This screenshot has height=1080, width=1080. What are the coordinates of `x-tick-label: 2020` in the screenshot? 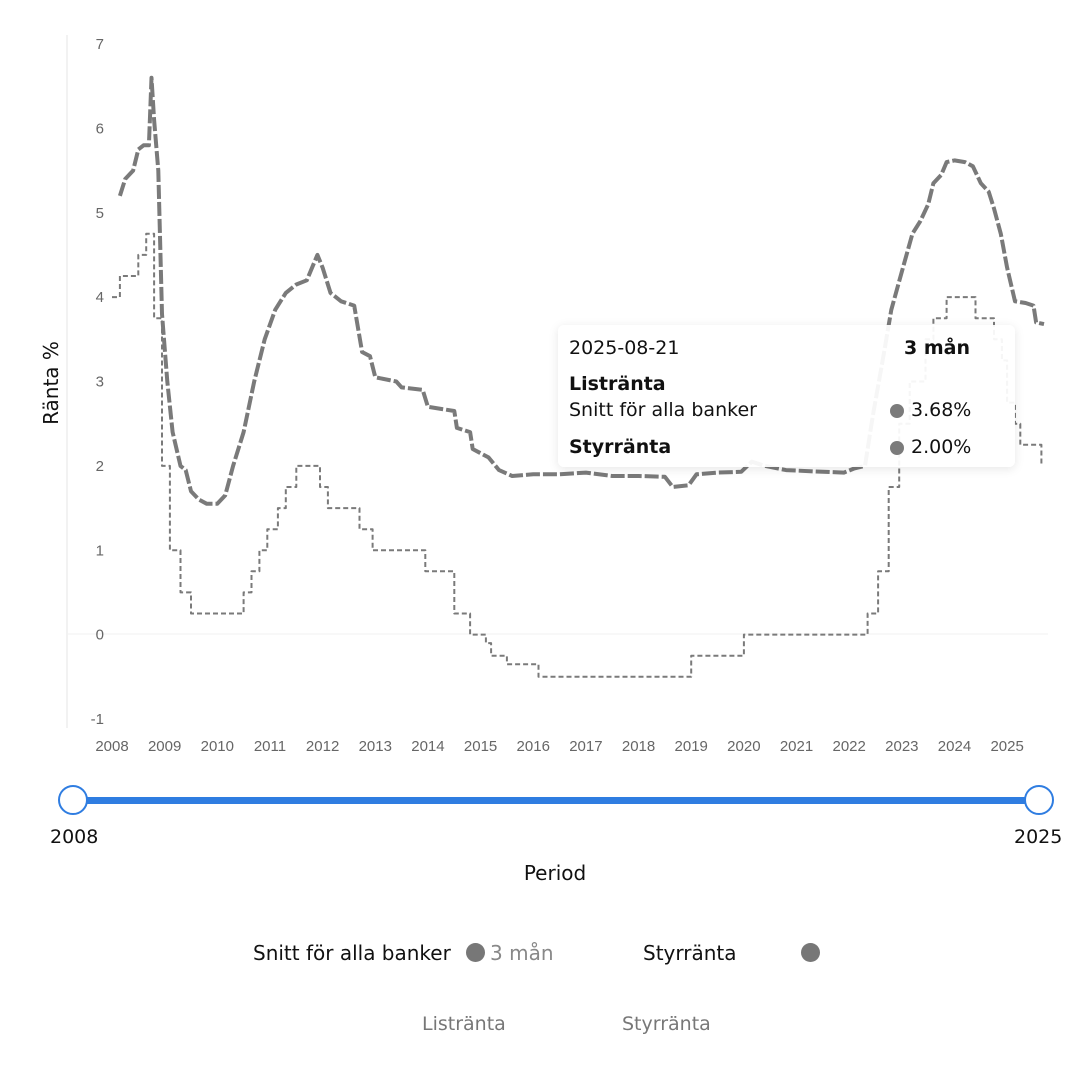 It's located at (743, 746).